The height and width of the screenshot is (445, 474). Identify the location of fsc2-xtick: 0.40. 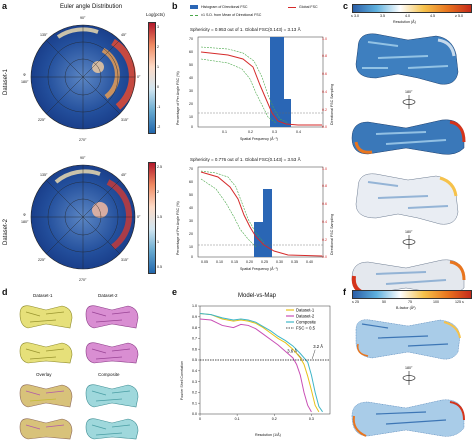
(309, 262).